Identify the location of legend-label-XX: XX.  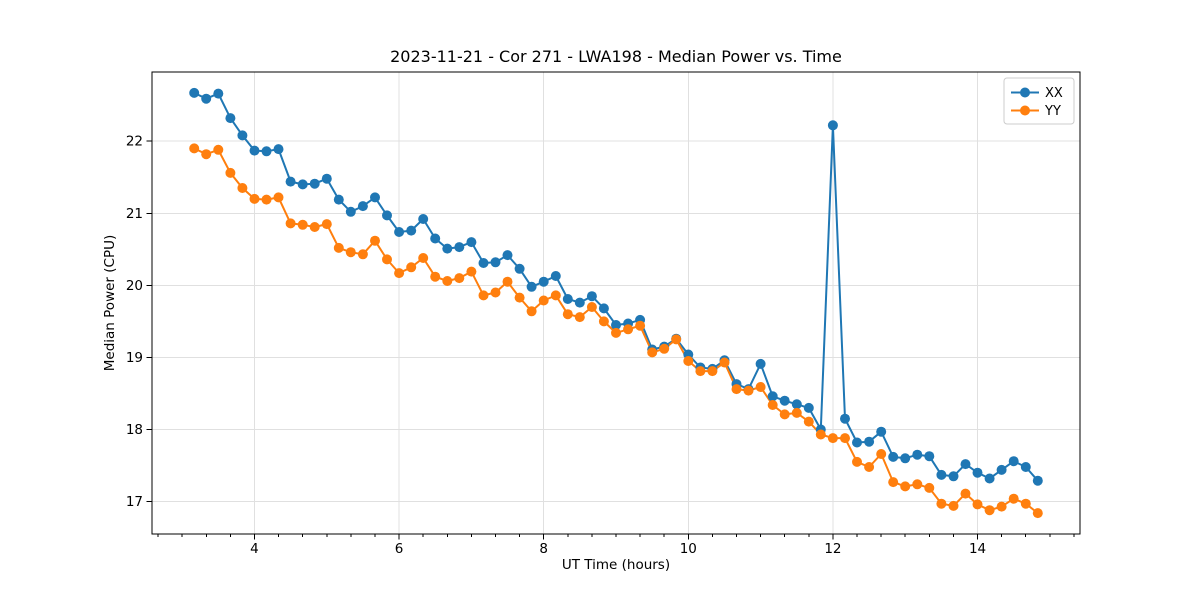
(1054, 93).